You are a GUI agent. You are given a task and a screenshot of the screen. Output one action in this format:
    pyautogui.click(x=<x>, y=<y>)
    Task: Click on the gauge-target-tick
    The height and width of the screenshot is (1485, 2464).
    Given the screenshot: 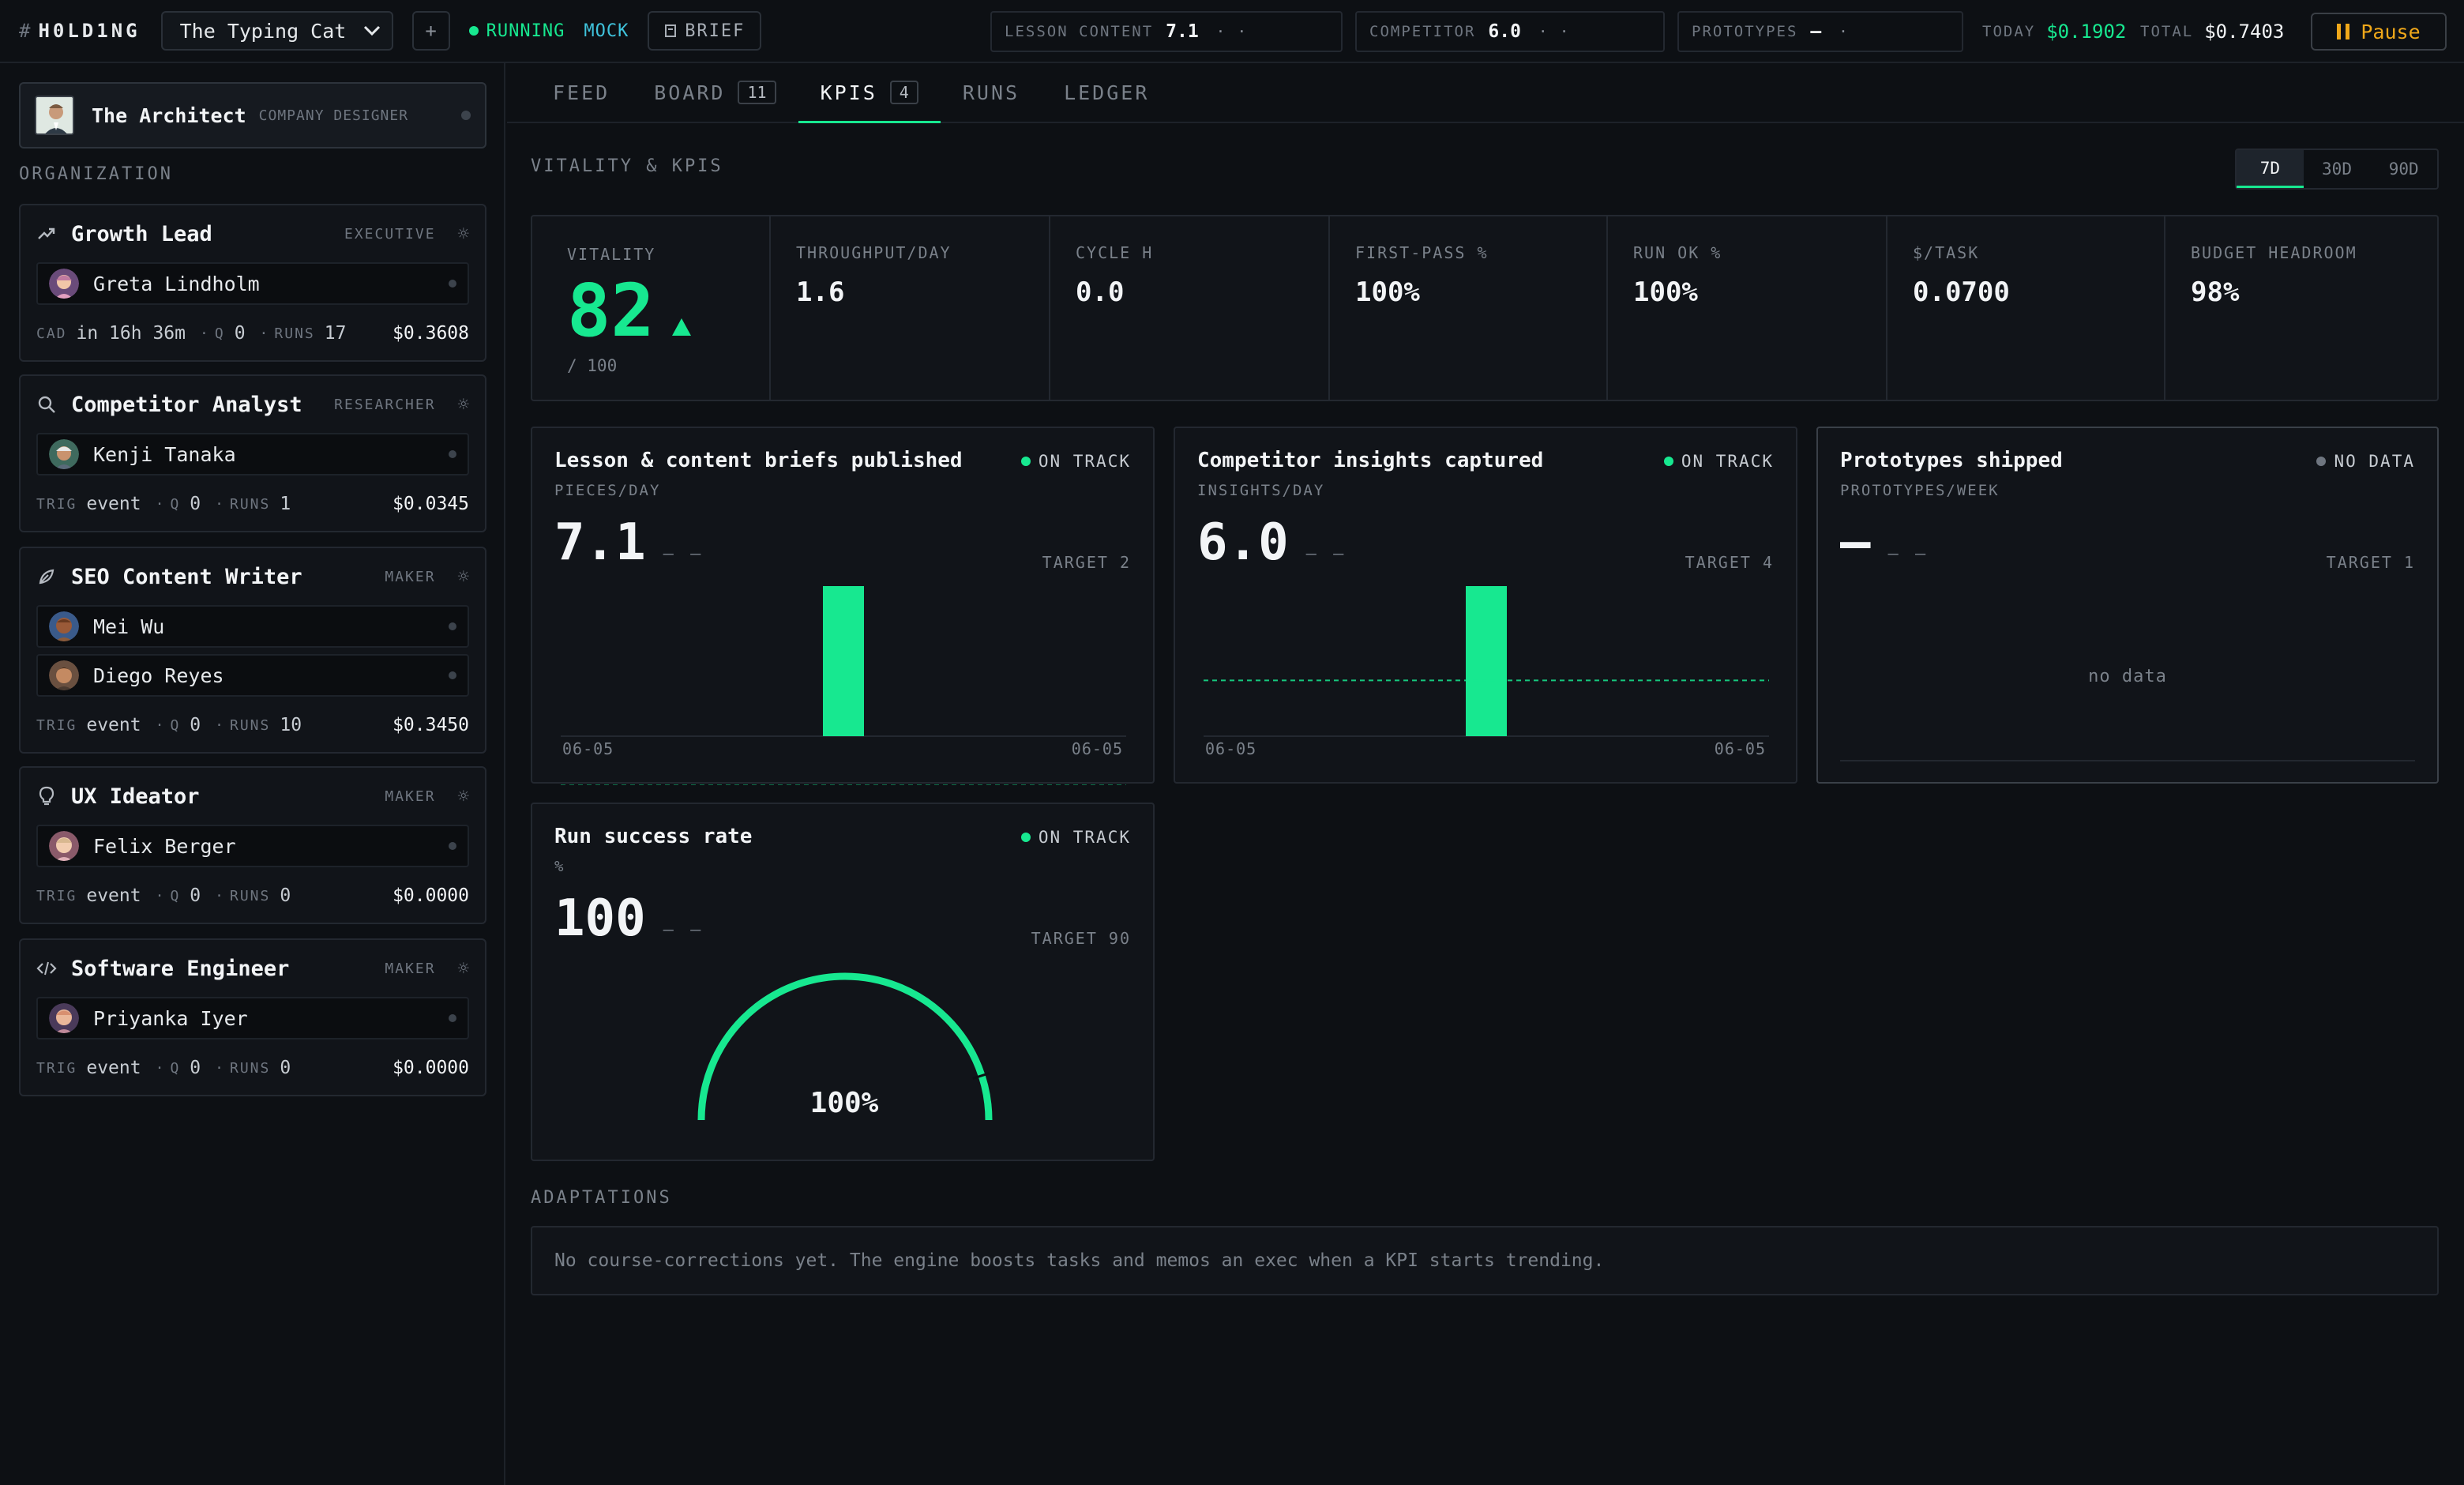 What is the action you would take?
    pyautogui.click(x=981, y=1076)
    